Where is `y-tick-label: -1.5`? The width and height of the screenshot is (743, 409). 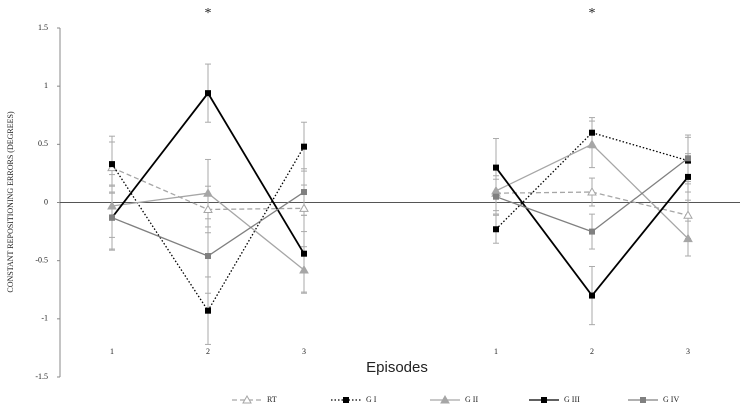
y-tick-label: -1.5 is located at coordinates (41, 376).